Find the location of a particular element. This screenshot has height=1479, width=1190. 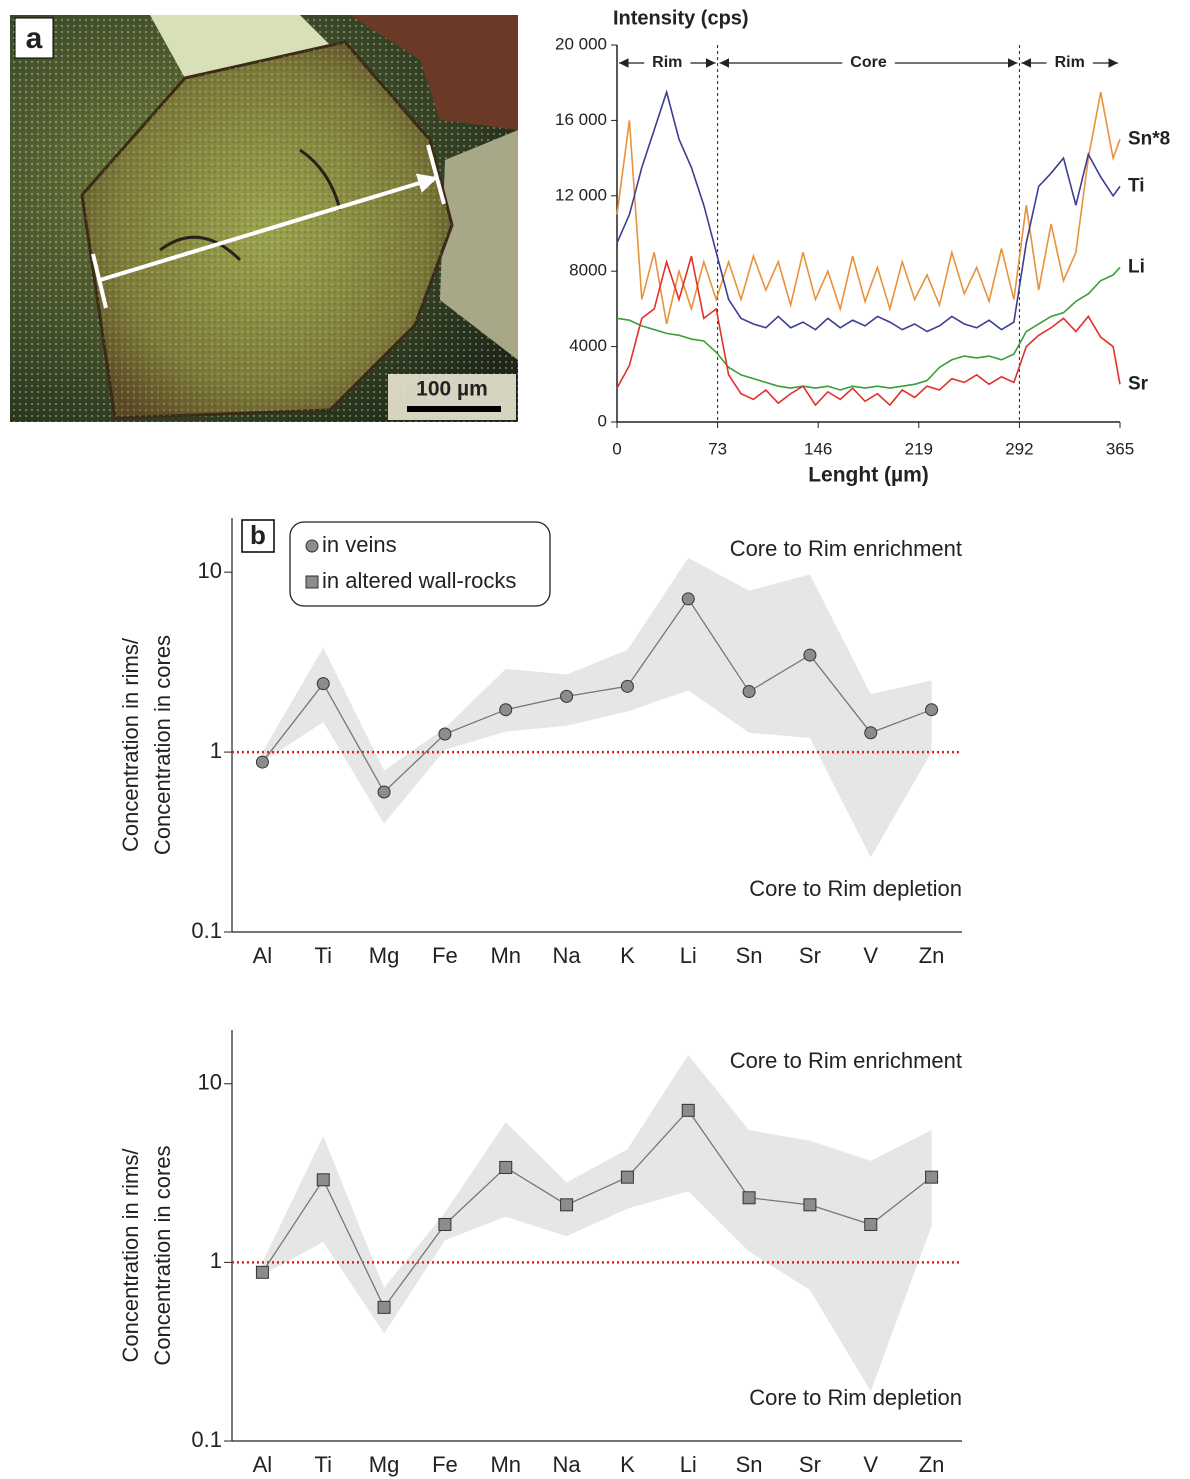

micrograph: a 100 µm is located at coordinates (264, 218).